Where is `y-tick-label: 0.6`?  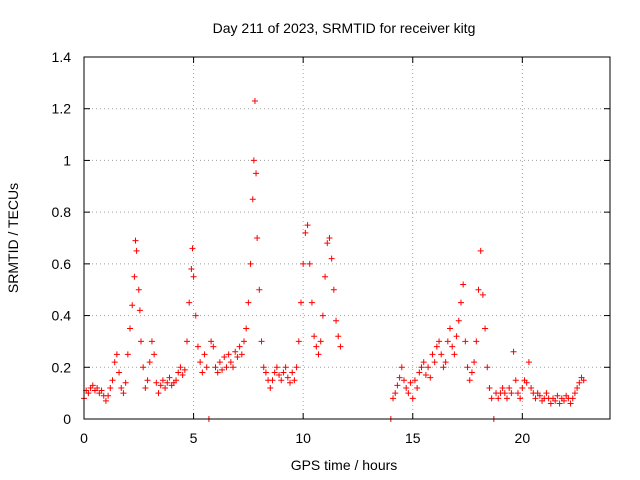
y-tick-label: 0.6 is located at coordinates (62, 264).